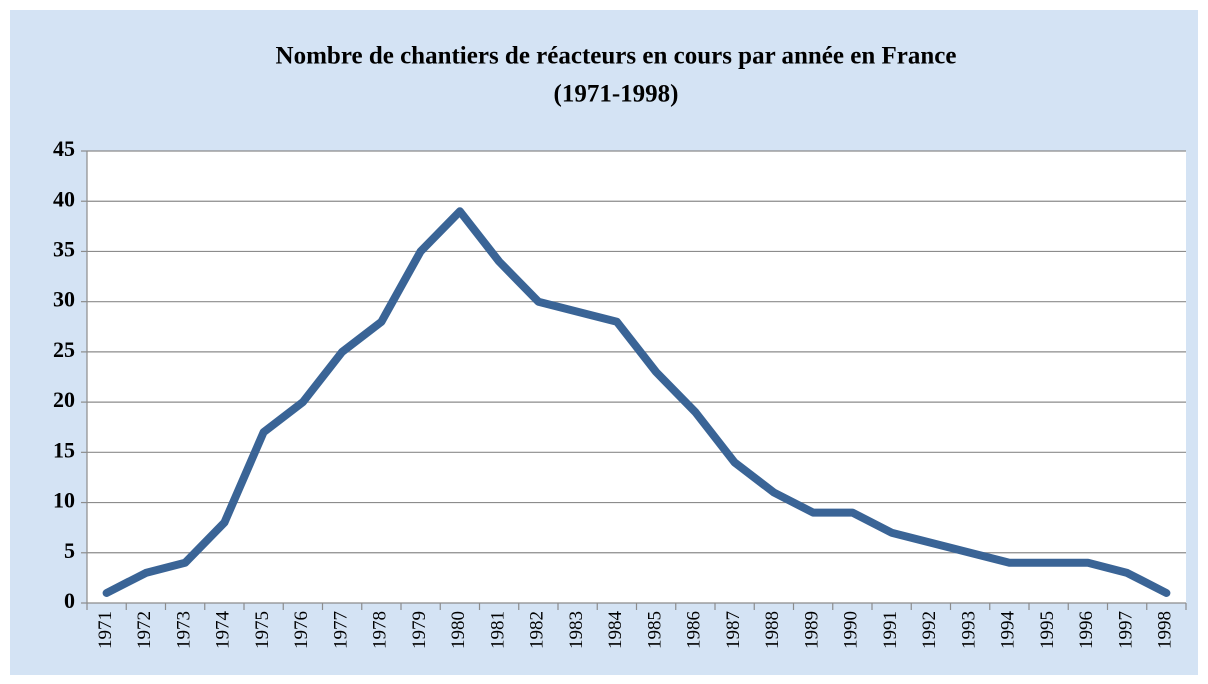 The height and width of the screenshot is (684, 1208). I want to click on x-tick-label: 1987, so click(733, 630).